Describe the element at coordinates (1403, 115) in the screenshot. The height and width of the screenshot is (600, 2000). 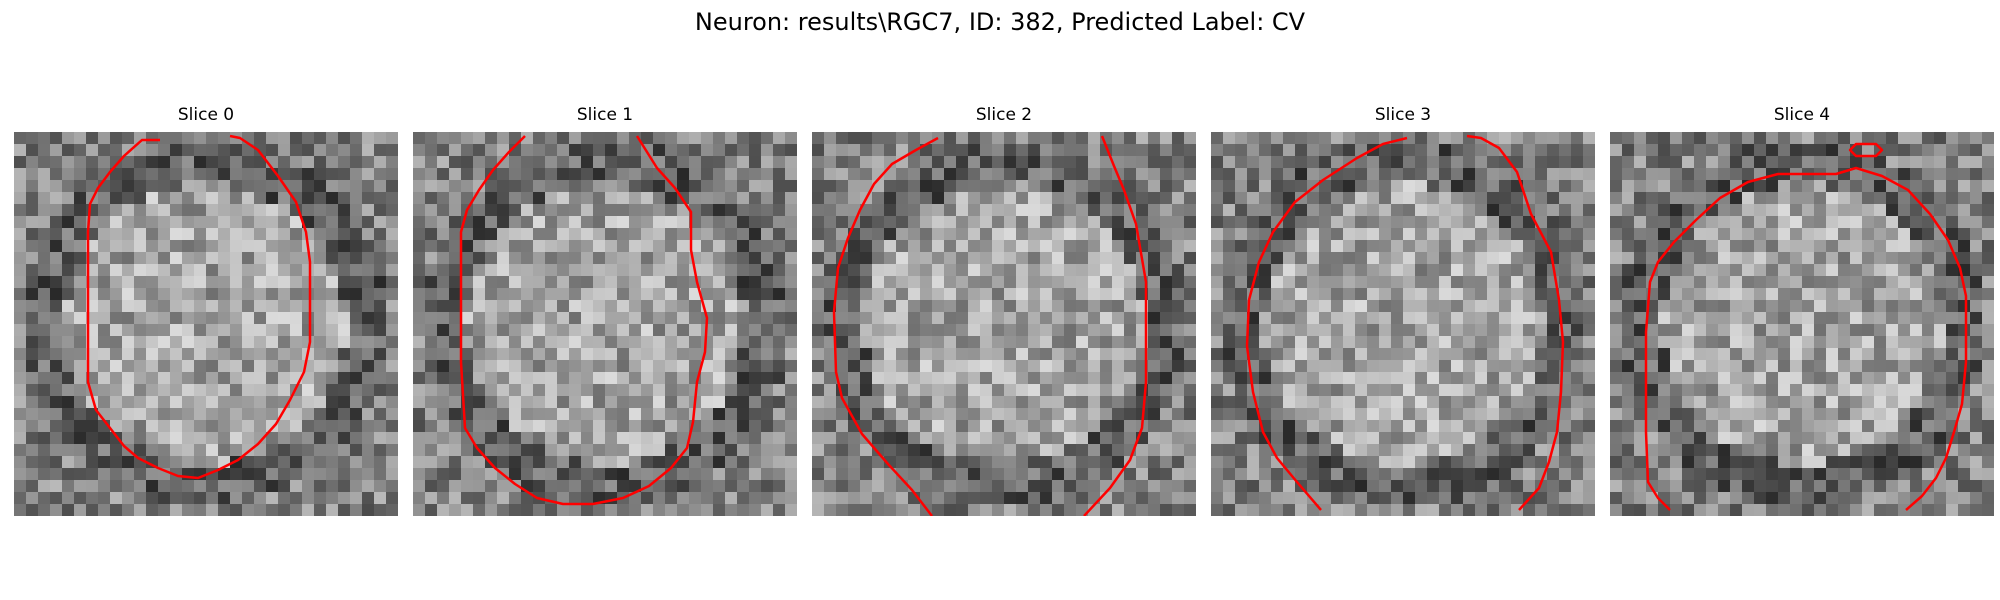
I see `slice-title: Slice 3` at that location.